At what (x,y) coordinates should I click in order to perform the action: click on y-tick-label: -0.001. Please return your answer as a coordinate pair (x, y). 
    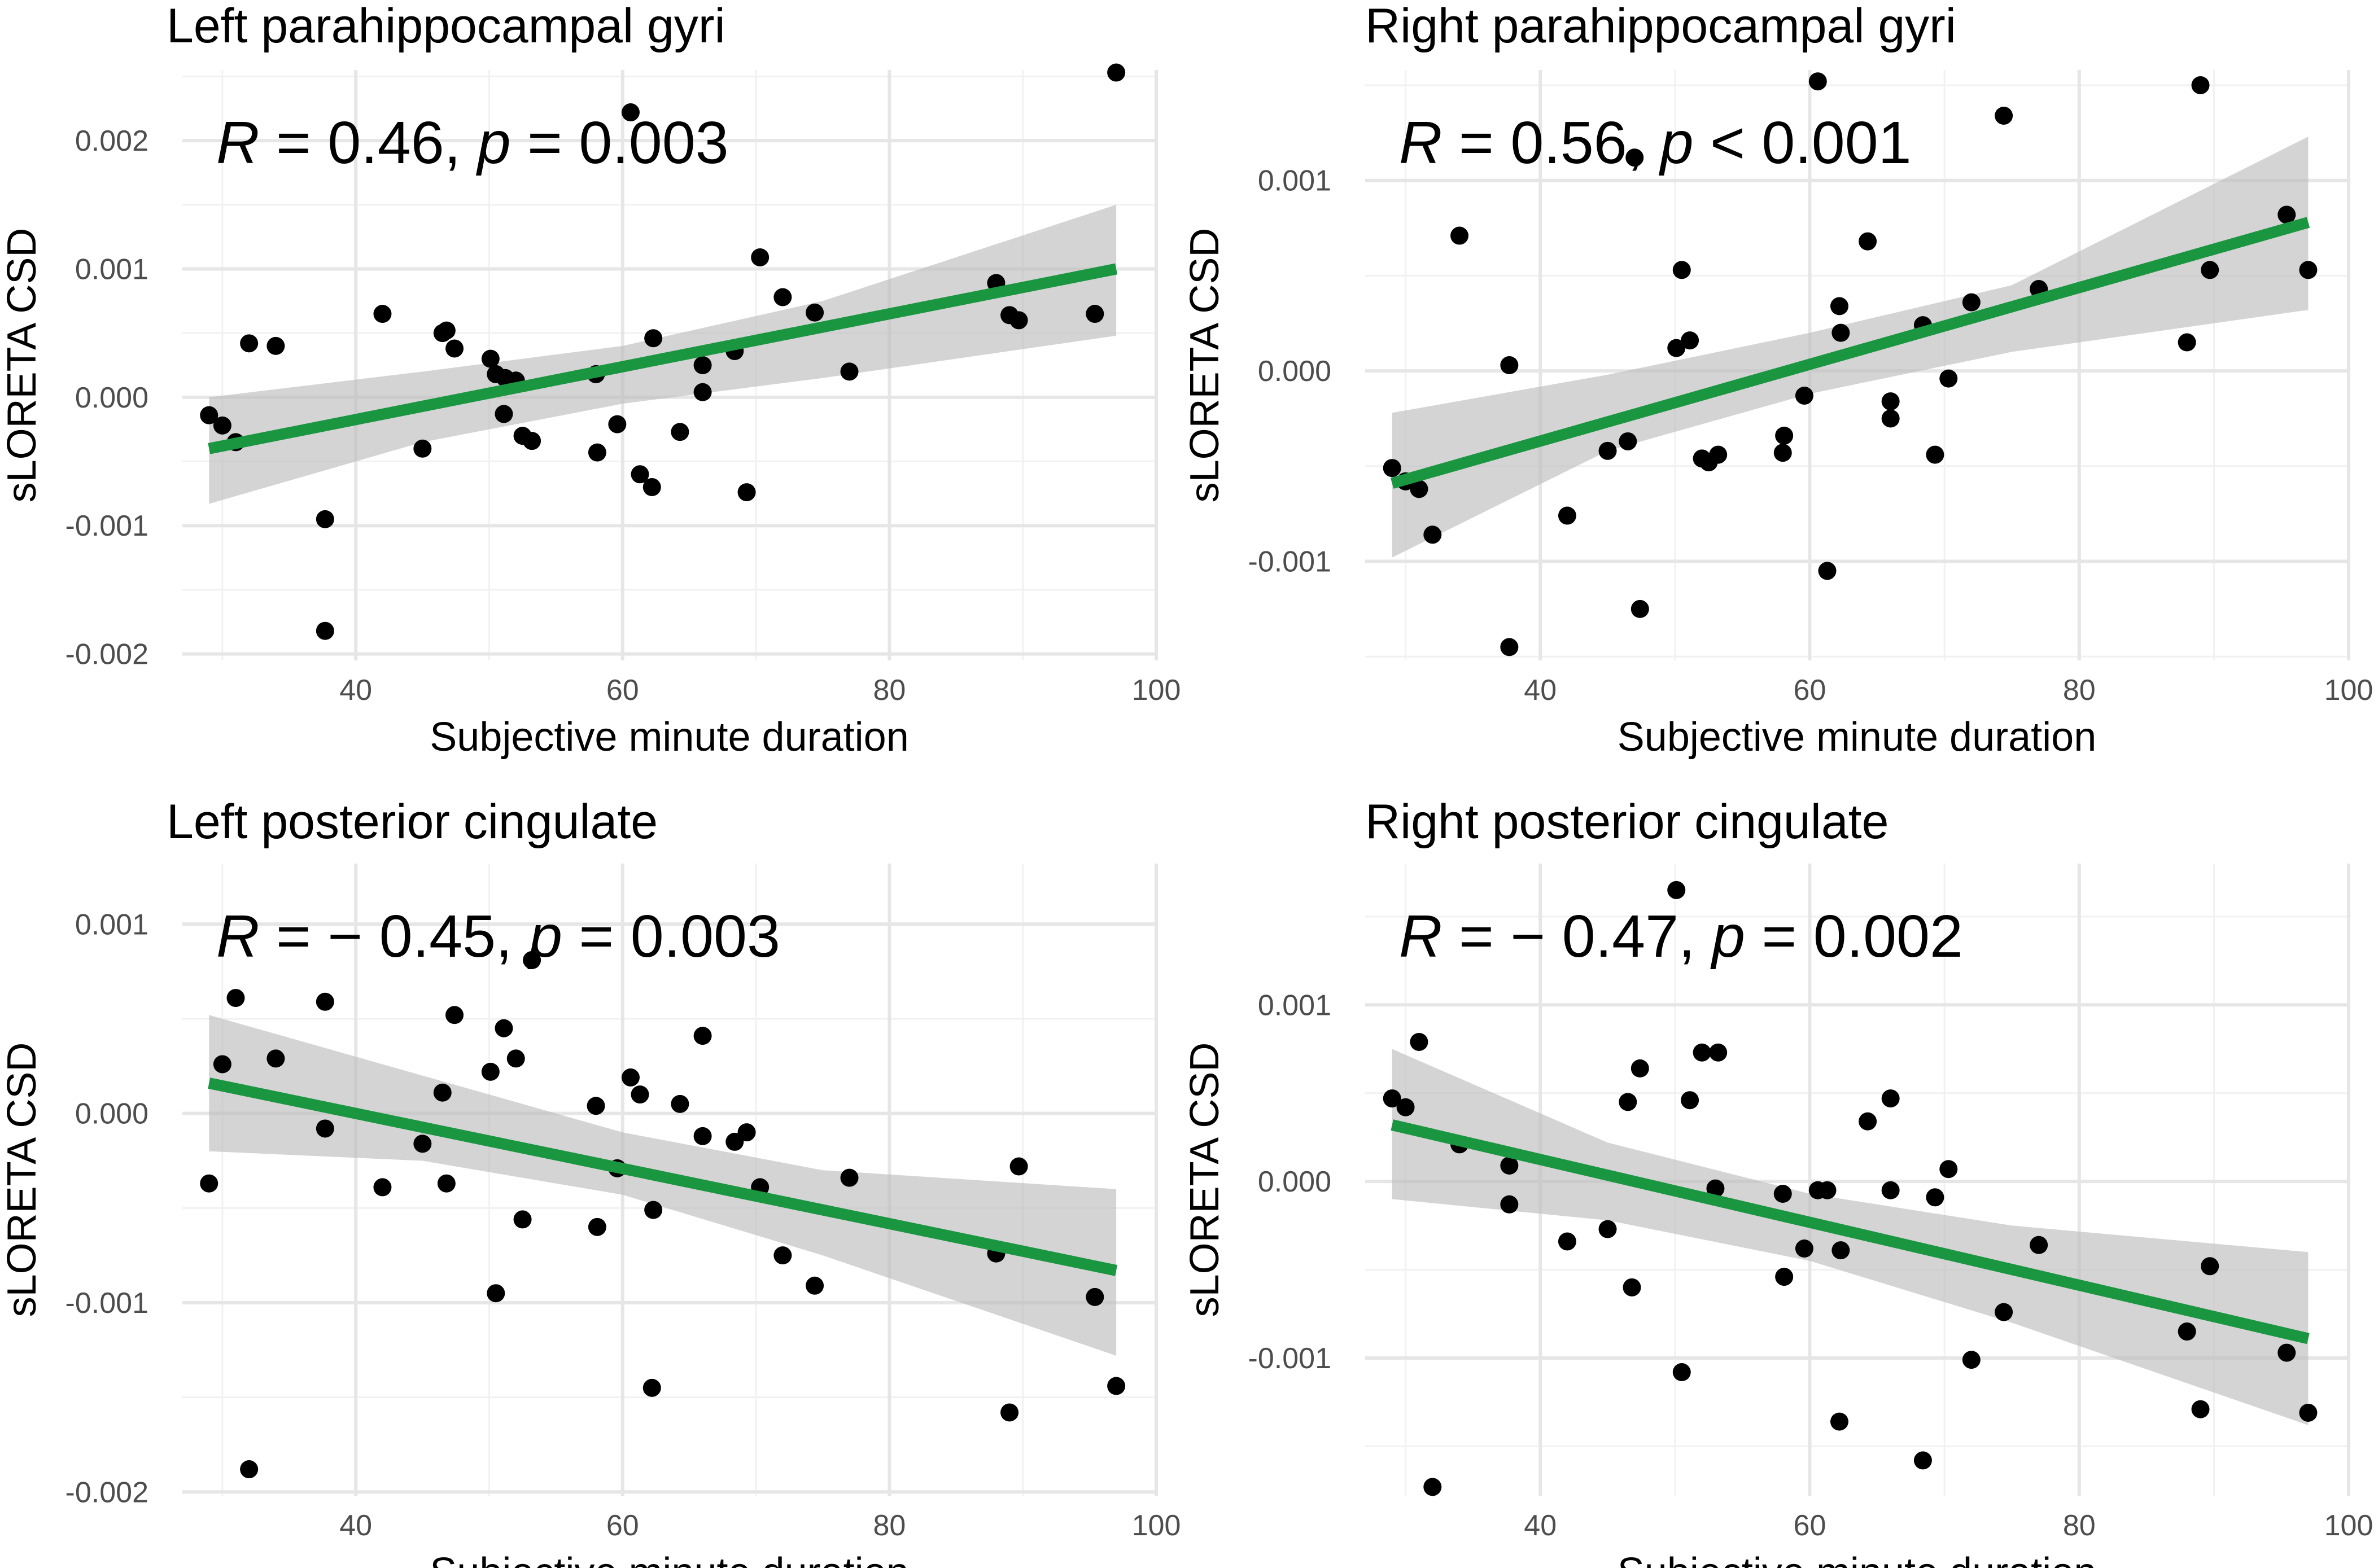
    Looking at the image, I should click on (106, 1303).